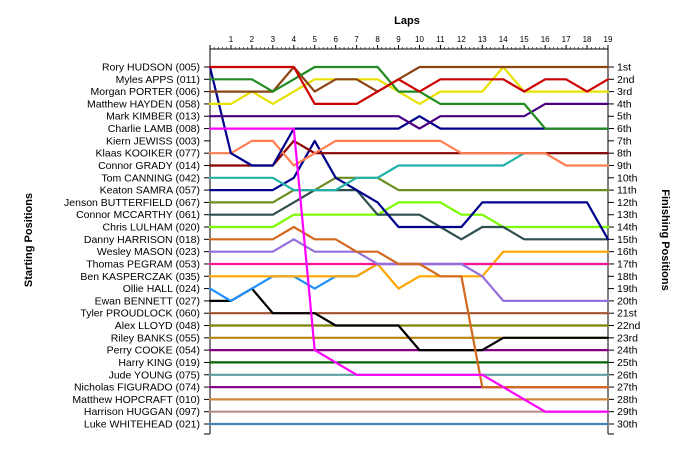 This screenshot has width=700, height=450. What do you see at coordinates (587, 39) in the screenshot?
I see `lap-tick-label: 18` at bounding box center [587, 39].